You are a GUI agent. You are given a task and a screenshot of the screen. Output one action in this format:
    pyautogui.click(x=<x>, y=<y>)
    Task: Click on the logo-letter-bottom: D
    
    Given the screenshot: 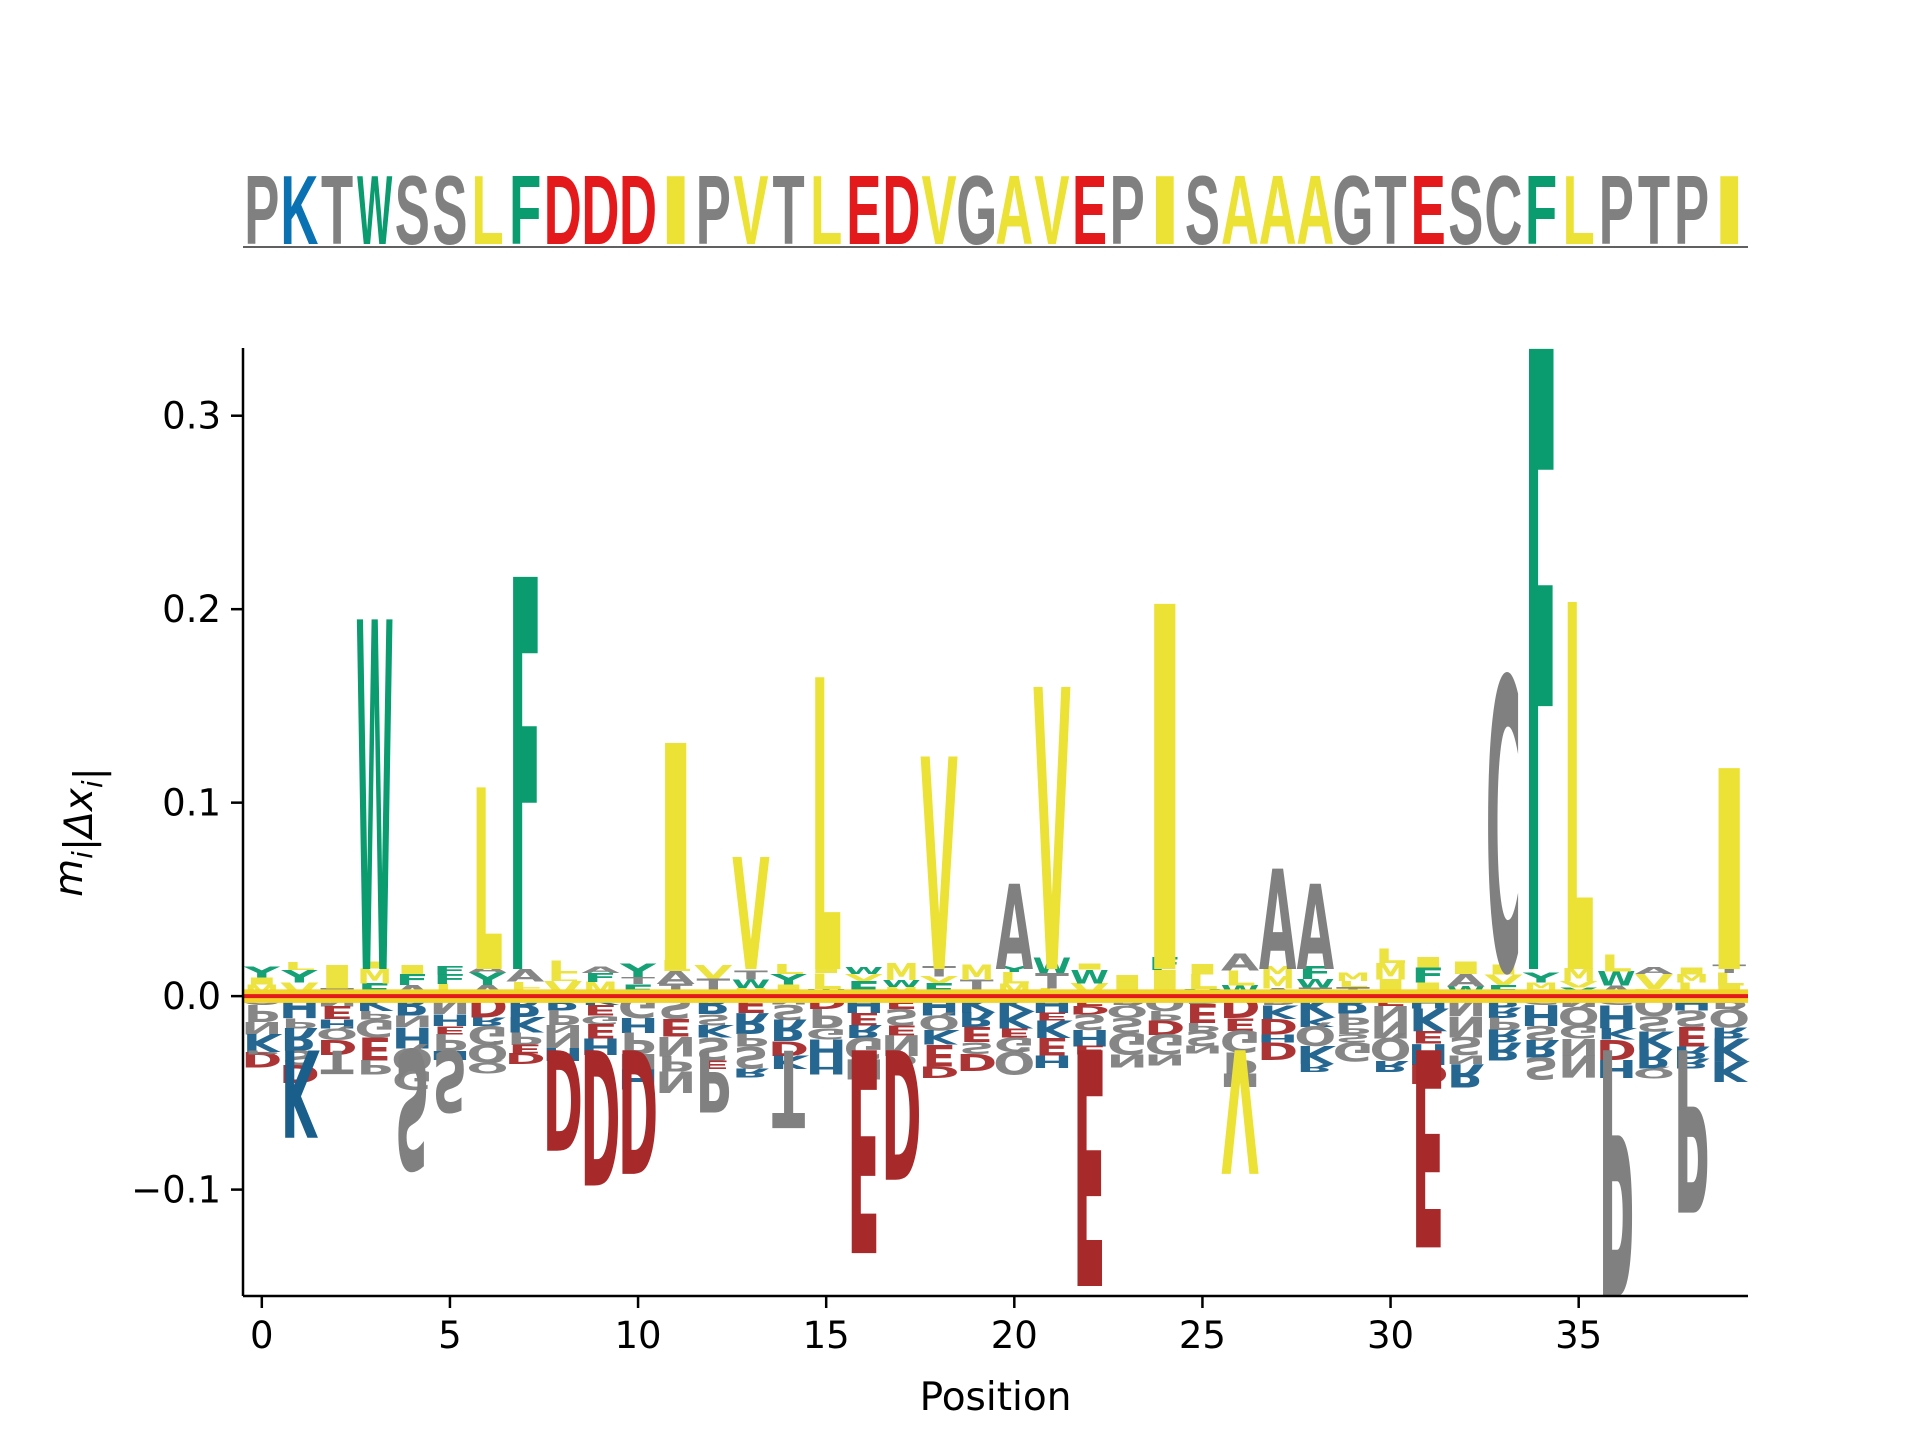 What is the action you would take?
    pyautogui.click(x=901, y=1111)
    